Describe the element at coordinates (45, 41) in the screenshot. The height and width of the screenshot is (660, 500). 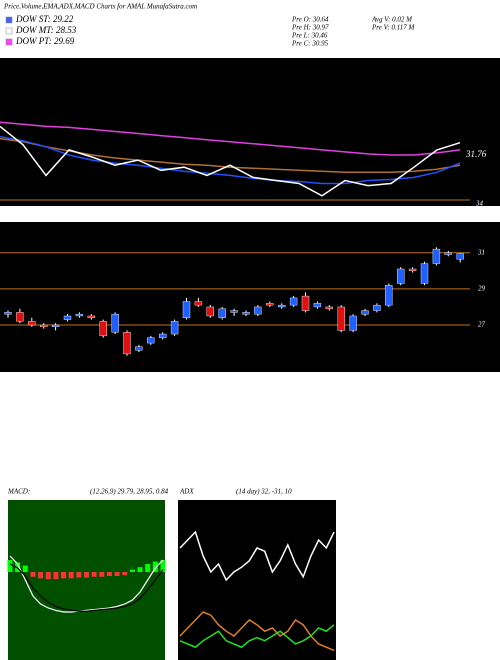
I see `legend-label: DOW PT: 29.69` at that location.